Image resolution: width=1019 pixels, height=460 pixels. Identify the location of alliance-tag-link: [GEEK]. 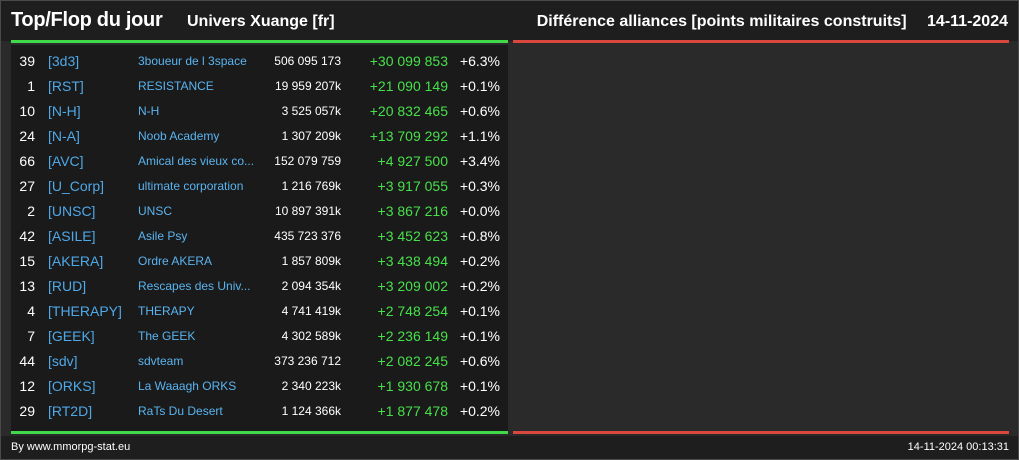
(71, 336).